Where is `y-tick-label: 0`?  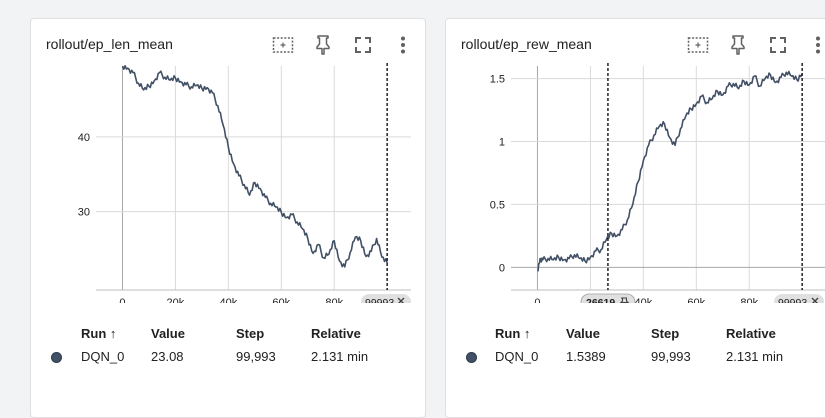
y-tick-label: 0 is located at coordinates (502, 268).